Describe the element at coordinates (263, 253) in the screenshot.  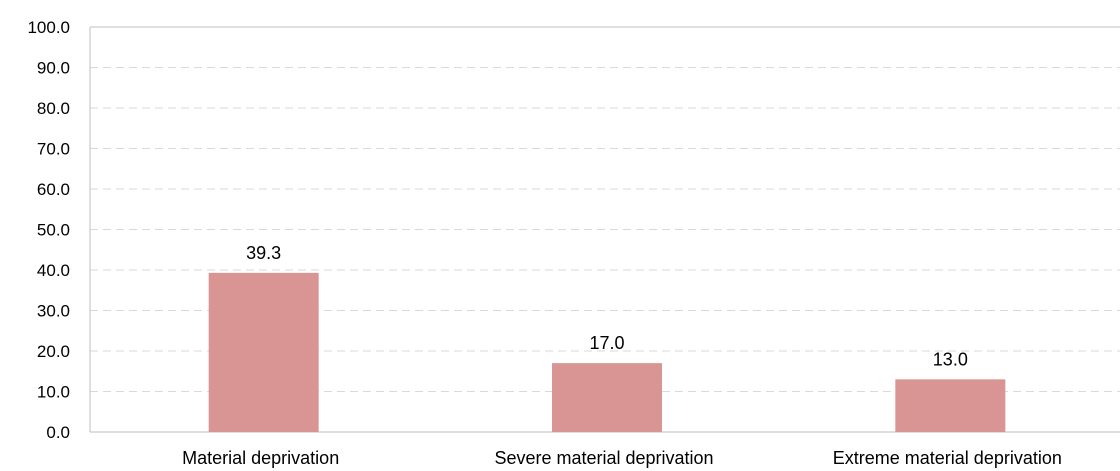
I see `data-label: 39.3` at that location.